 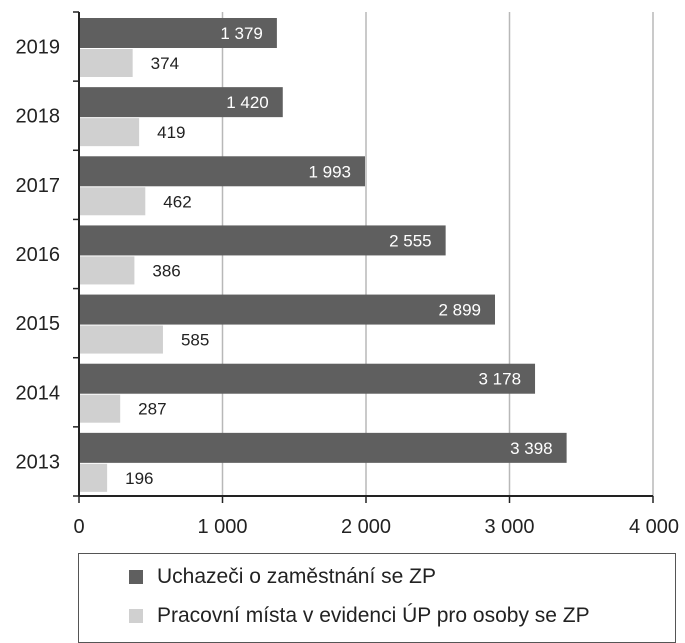 I want to click on data-label: 585, so click(x=195, y=340).